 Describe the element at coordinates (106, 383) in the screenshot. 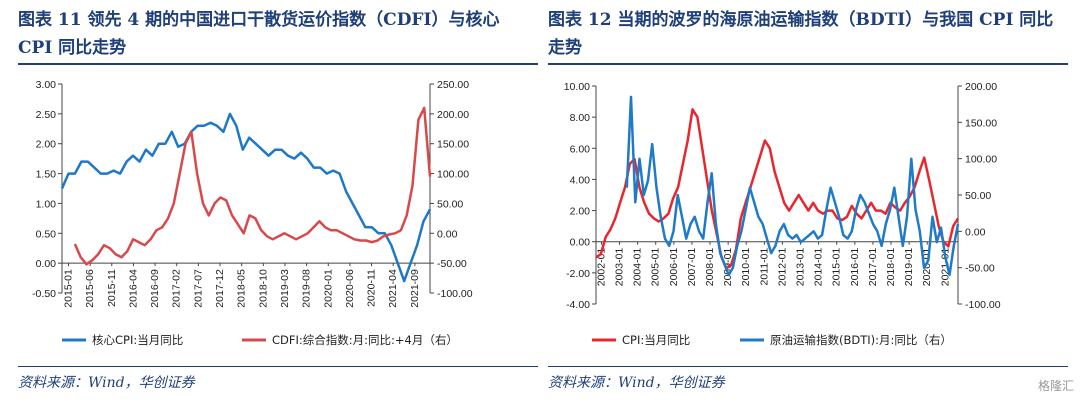

I see `left-source-note: 资料来源：Wind，华创证券` at that location.